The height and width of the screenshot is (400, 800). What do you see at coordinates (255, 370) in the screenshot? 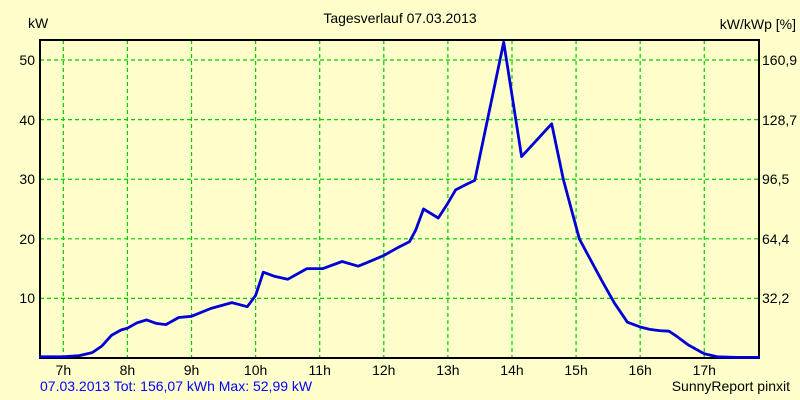
I see `hour-tick-label: 10h` at bounding box center [255, 370].